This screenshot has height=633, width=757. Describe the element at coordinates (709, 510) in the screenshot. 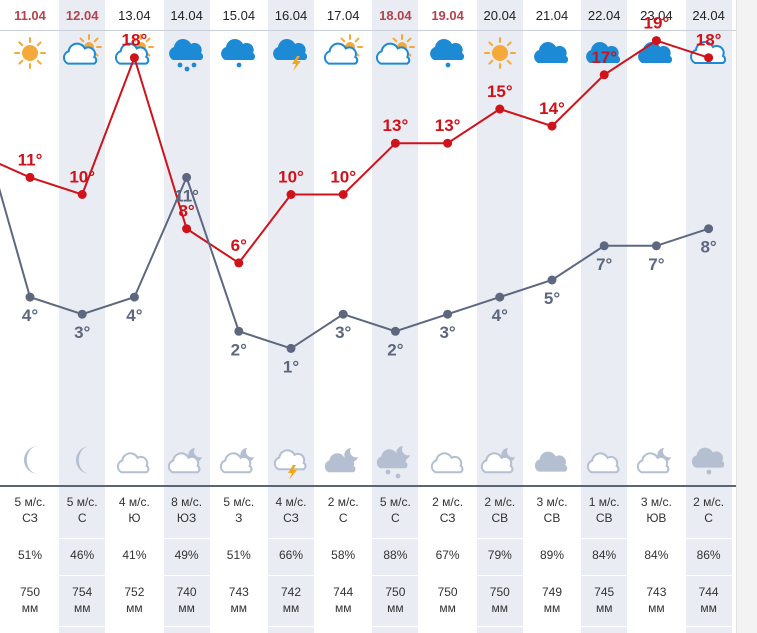

I see `wind-cell: 2 м/с. С` at that location.